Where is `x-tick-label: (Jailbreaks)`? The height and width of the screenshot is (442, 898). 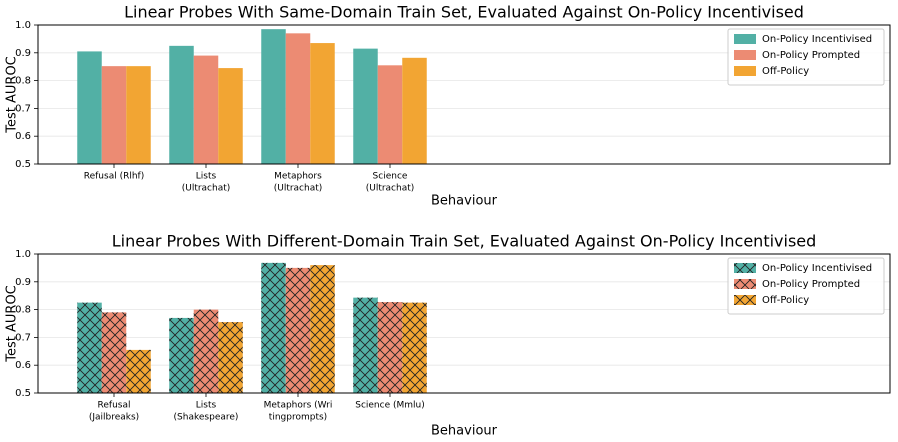 x-tick-label: (Jailbreaks) is located at coordinates (114, 418).